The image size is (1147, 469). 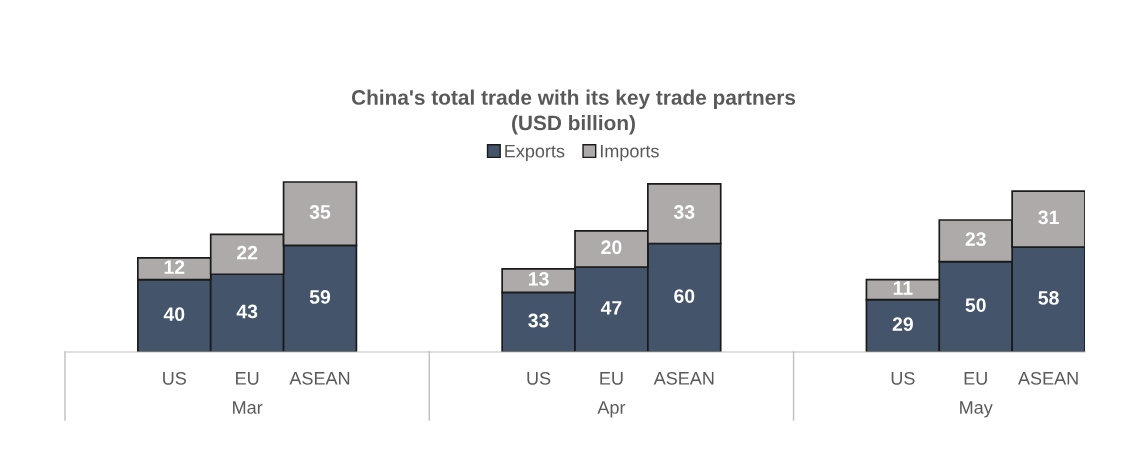 What do you see at coordinates (976, 409) in the screenshot?
I see `text: May` at bounding box center [976, 409].